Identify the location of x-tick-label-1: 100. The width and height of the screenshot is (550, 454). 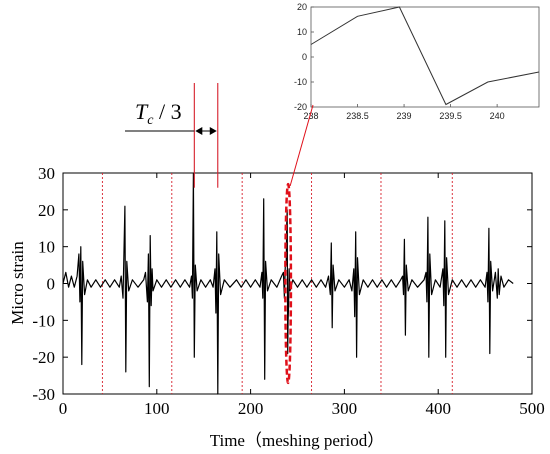
(157, 408).